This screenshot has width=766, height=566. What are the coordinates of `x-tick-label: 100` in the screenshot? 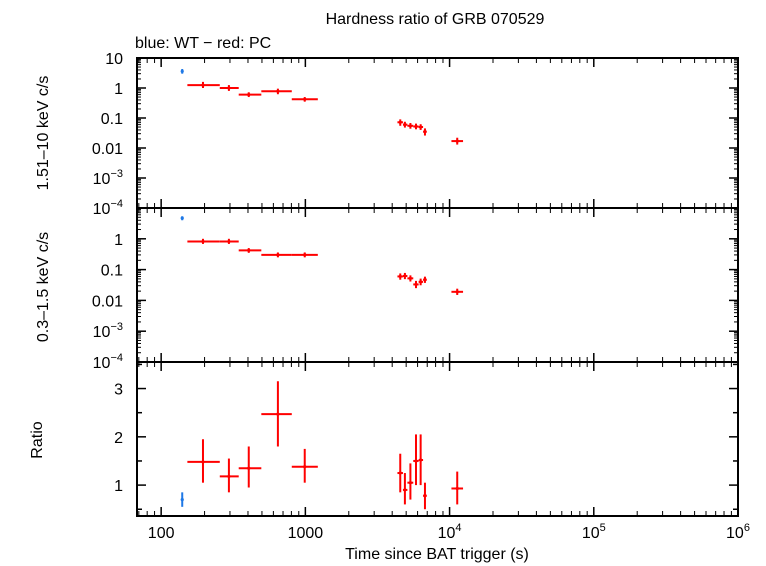 It's located at (161, 533).